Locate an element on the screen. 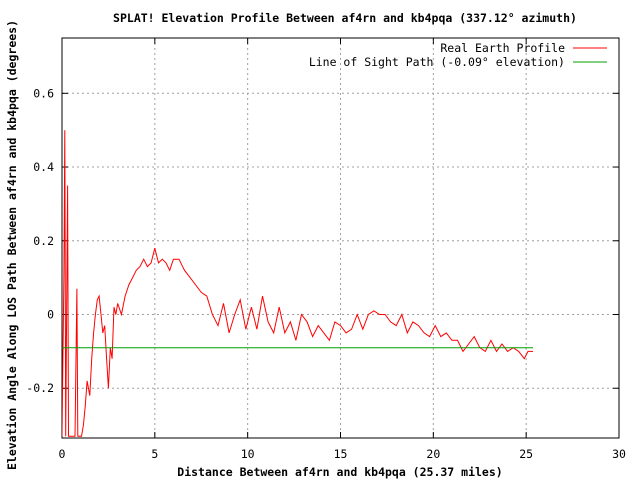 The height and width of the screenshot is (480, 640). y-tick-label: 0.2 is located at coordinates (43, 241).